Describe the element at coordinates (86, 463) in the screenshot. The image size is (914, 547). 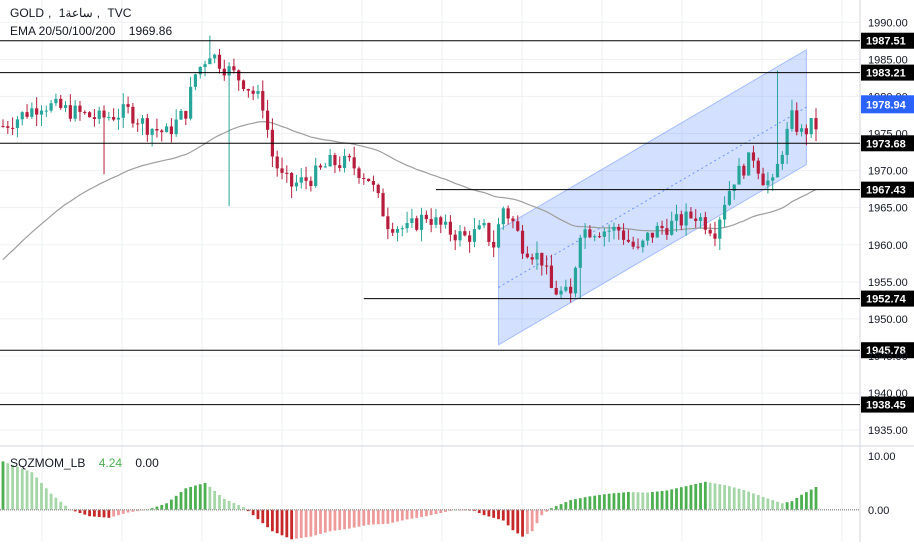
I see `indicator-legend: SQZMOM_LB 4.24 0.00` at that location.